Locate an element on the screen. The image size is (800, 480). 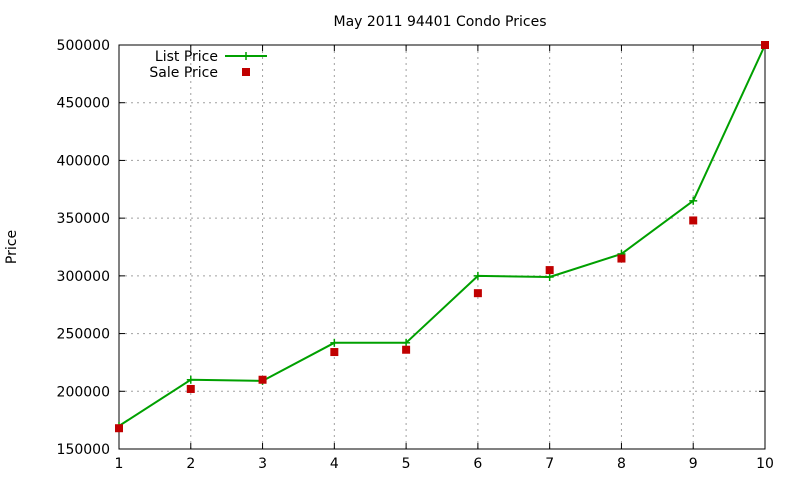
y-tick-label: 150000 is located at coordinates (83, 450).